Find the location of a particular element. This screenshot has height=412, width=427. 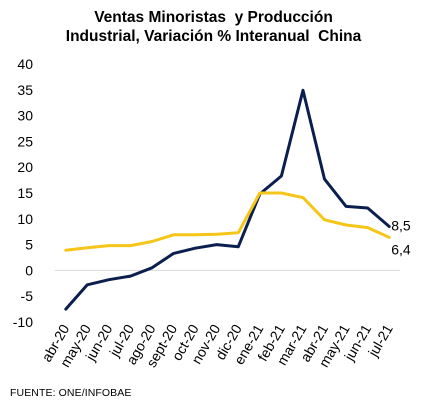

y-tick-label: 5 is located at coordinates (29, 245).